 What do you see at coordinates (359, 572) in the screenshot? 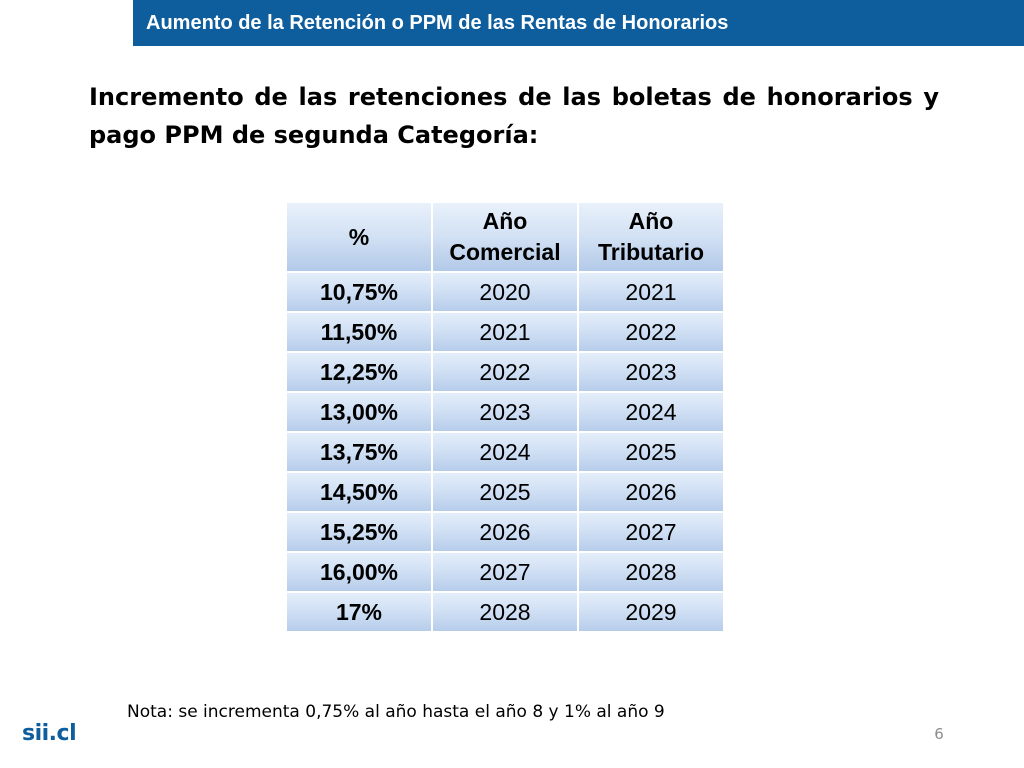
I see `rate-cell: 16,00%` at bounding box center [359, 572].